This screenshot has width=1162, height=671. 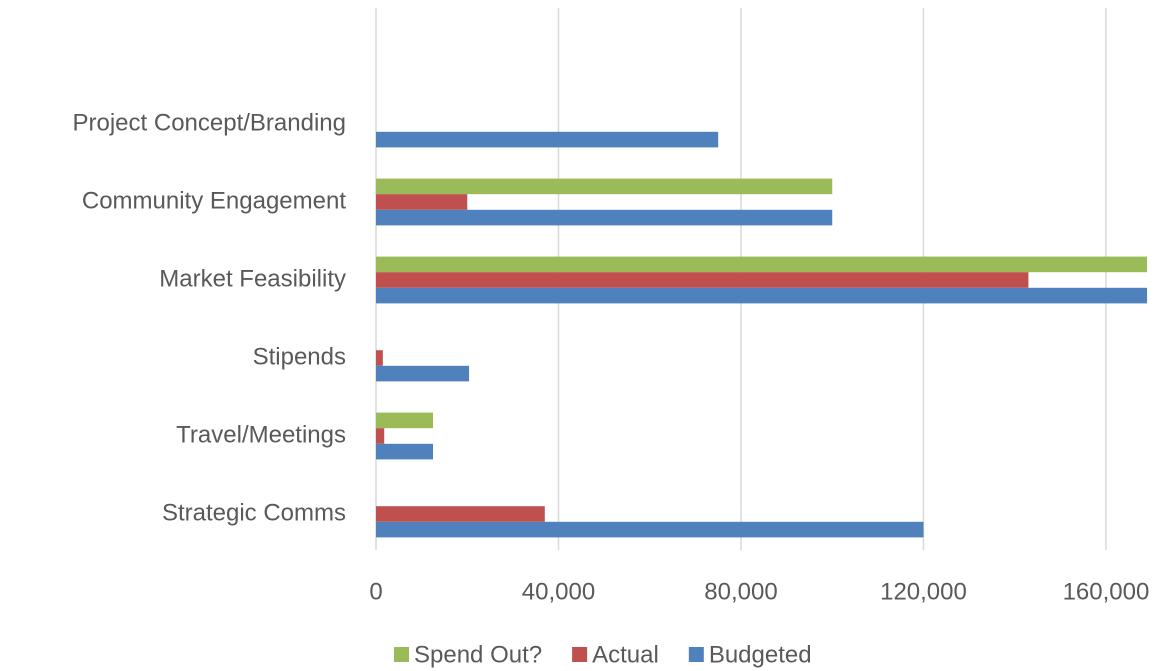 What do you see at coordinates (478, 654) in the screenshot?
I see `legend-label: Spend Out?` at bounding box center [478, 654].